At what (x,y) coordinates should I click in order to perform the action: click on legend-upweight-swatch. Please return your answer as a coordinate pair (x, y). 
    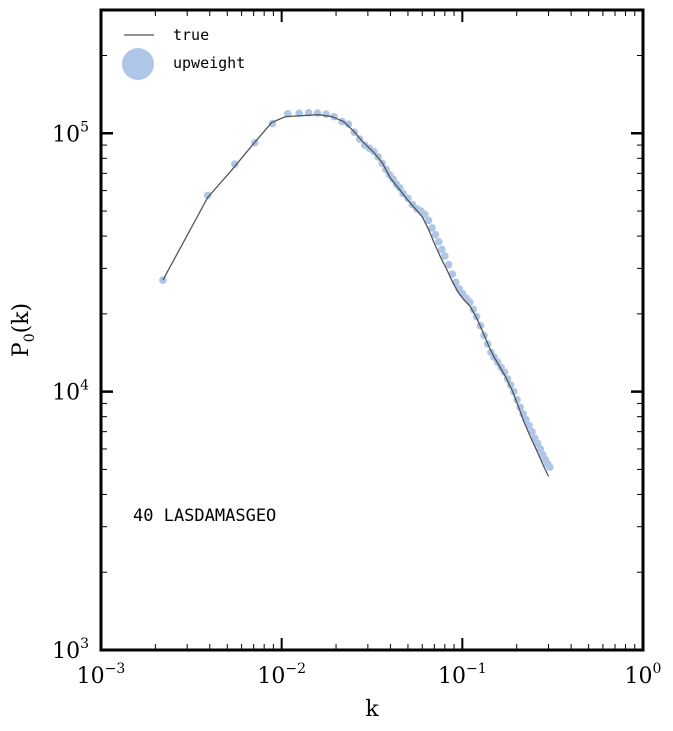
    Looking at the image, I should click on (138, 64).